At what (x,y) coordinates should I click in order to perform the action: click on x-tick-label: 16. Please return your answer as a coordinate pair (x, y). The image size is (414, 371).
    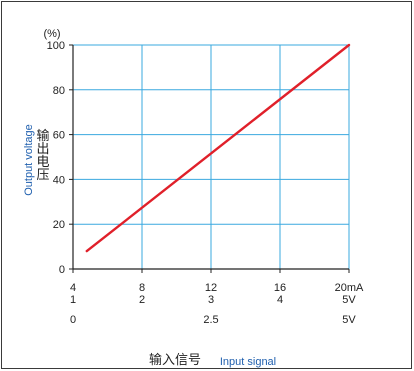
    Looking at the image, I should click on (280, 288).